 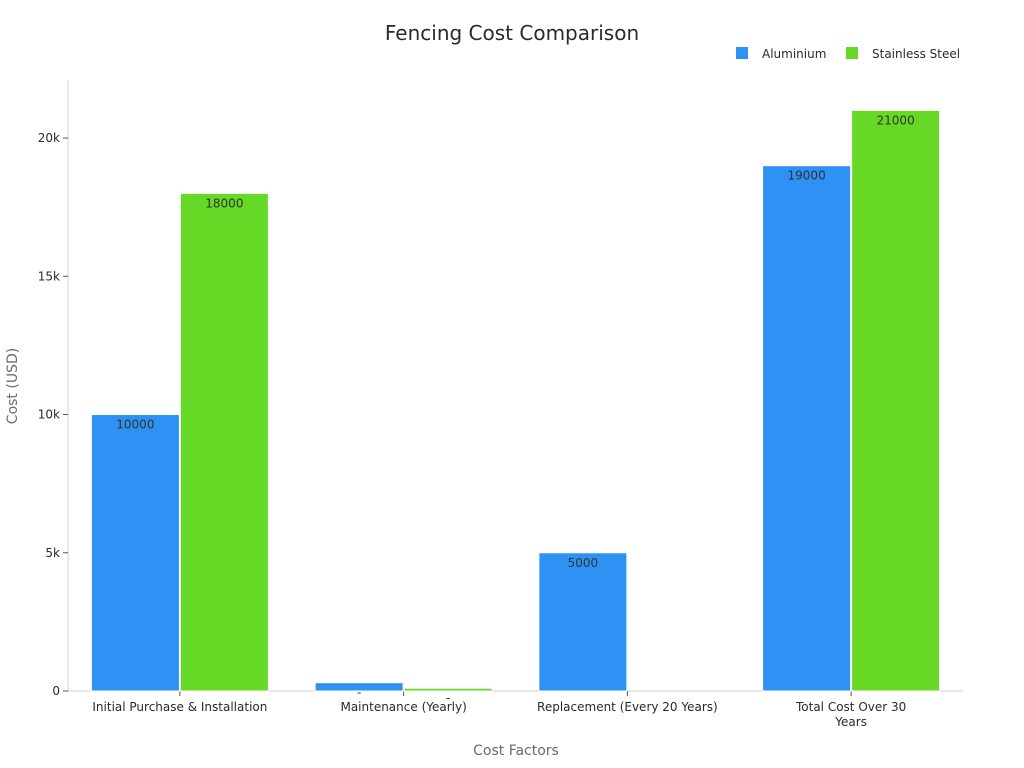 What do you see at coordinates (49, 415) in the screenshot?
I see `y-tick-label: 10k` at bounding box center [49, 415].